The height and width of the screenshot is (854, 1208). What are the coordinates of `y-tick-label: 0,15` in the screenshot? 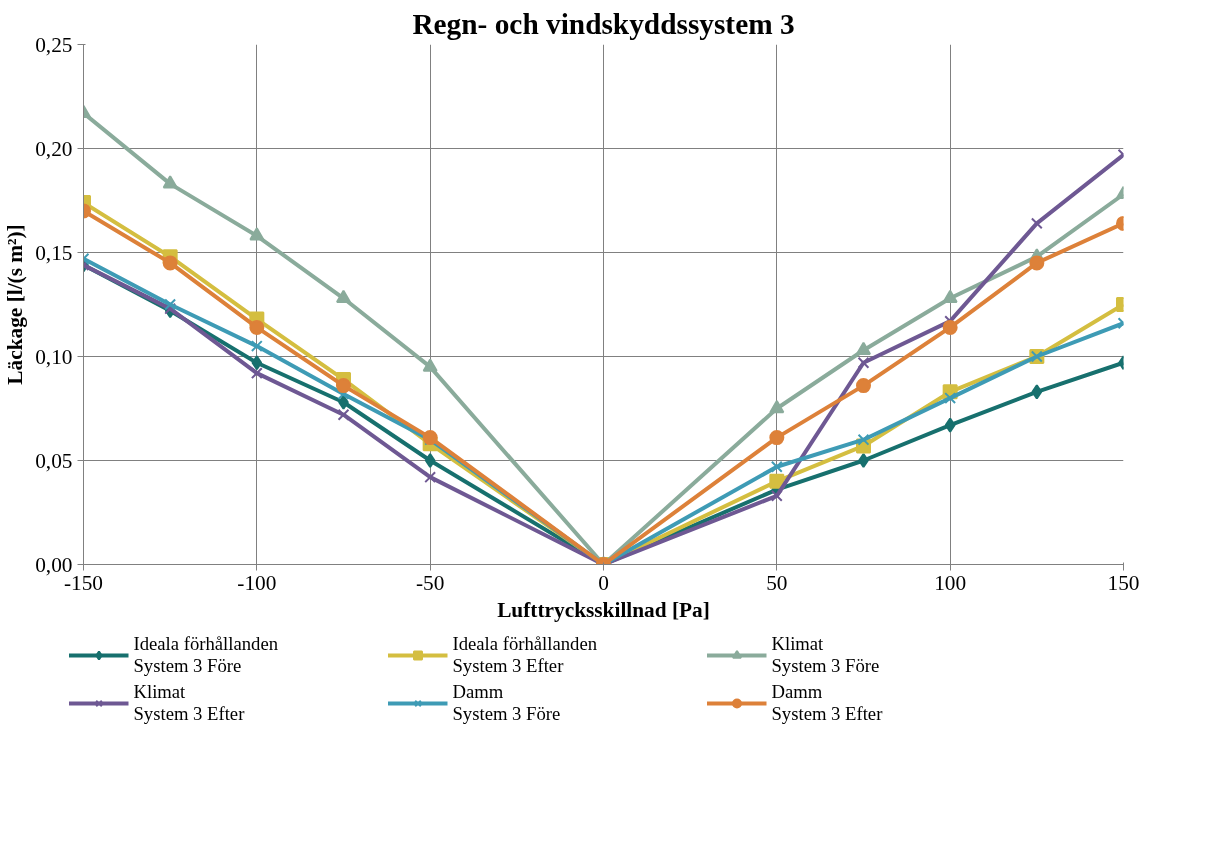 It's located at (54, 252).